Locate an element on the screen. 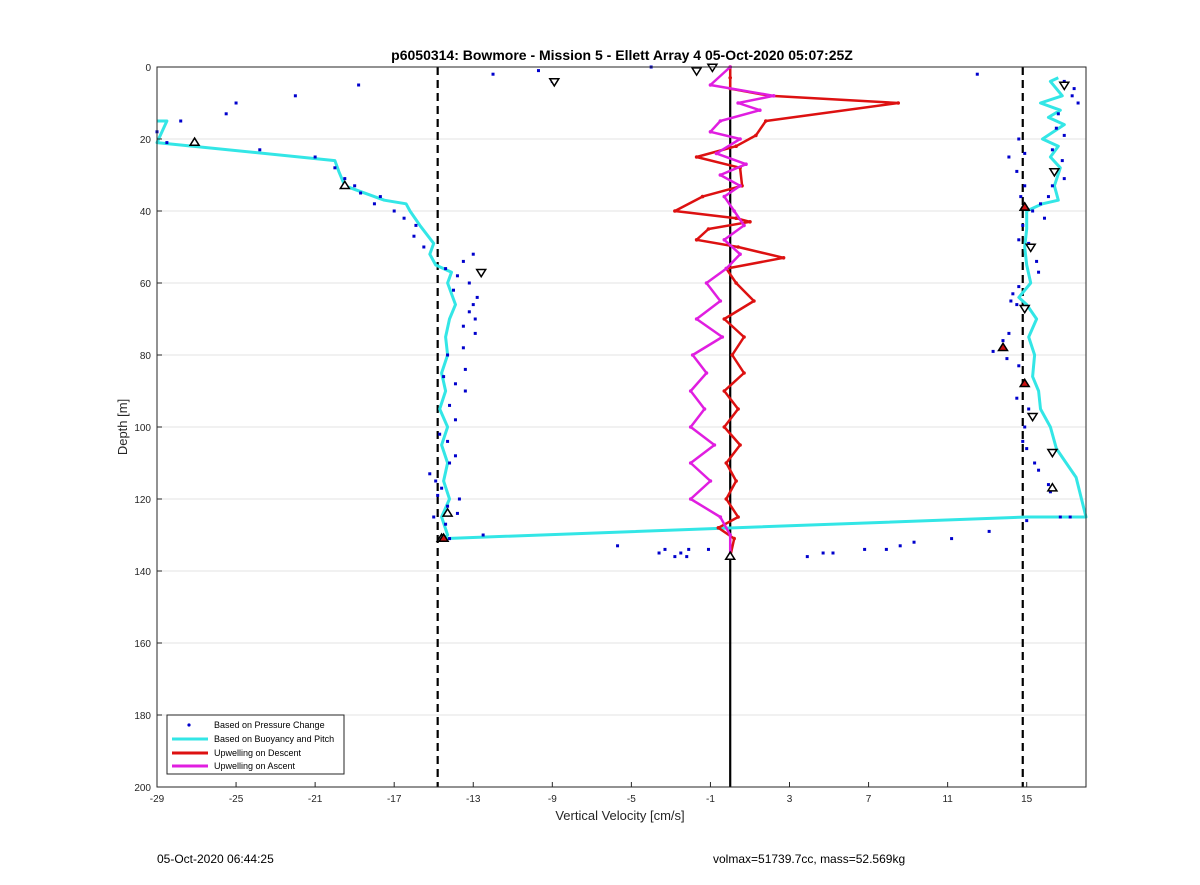  x-tick-label: -13 is located at coordinates (473, 799).